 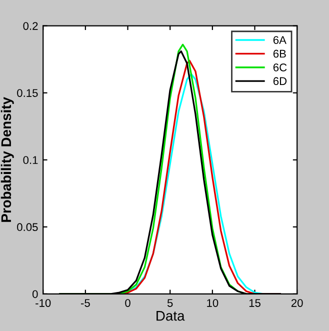 What do you see at coordinates (30, 160) in the screenshot?
I see `y-tick-label: 0.1` at bounding box center [30, 160].